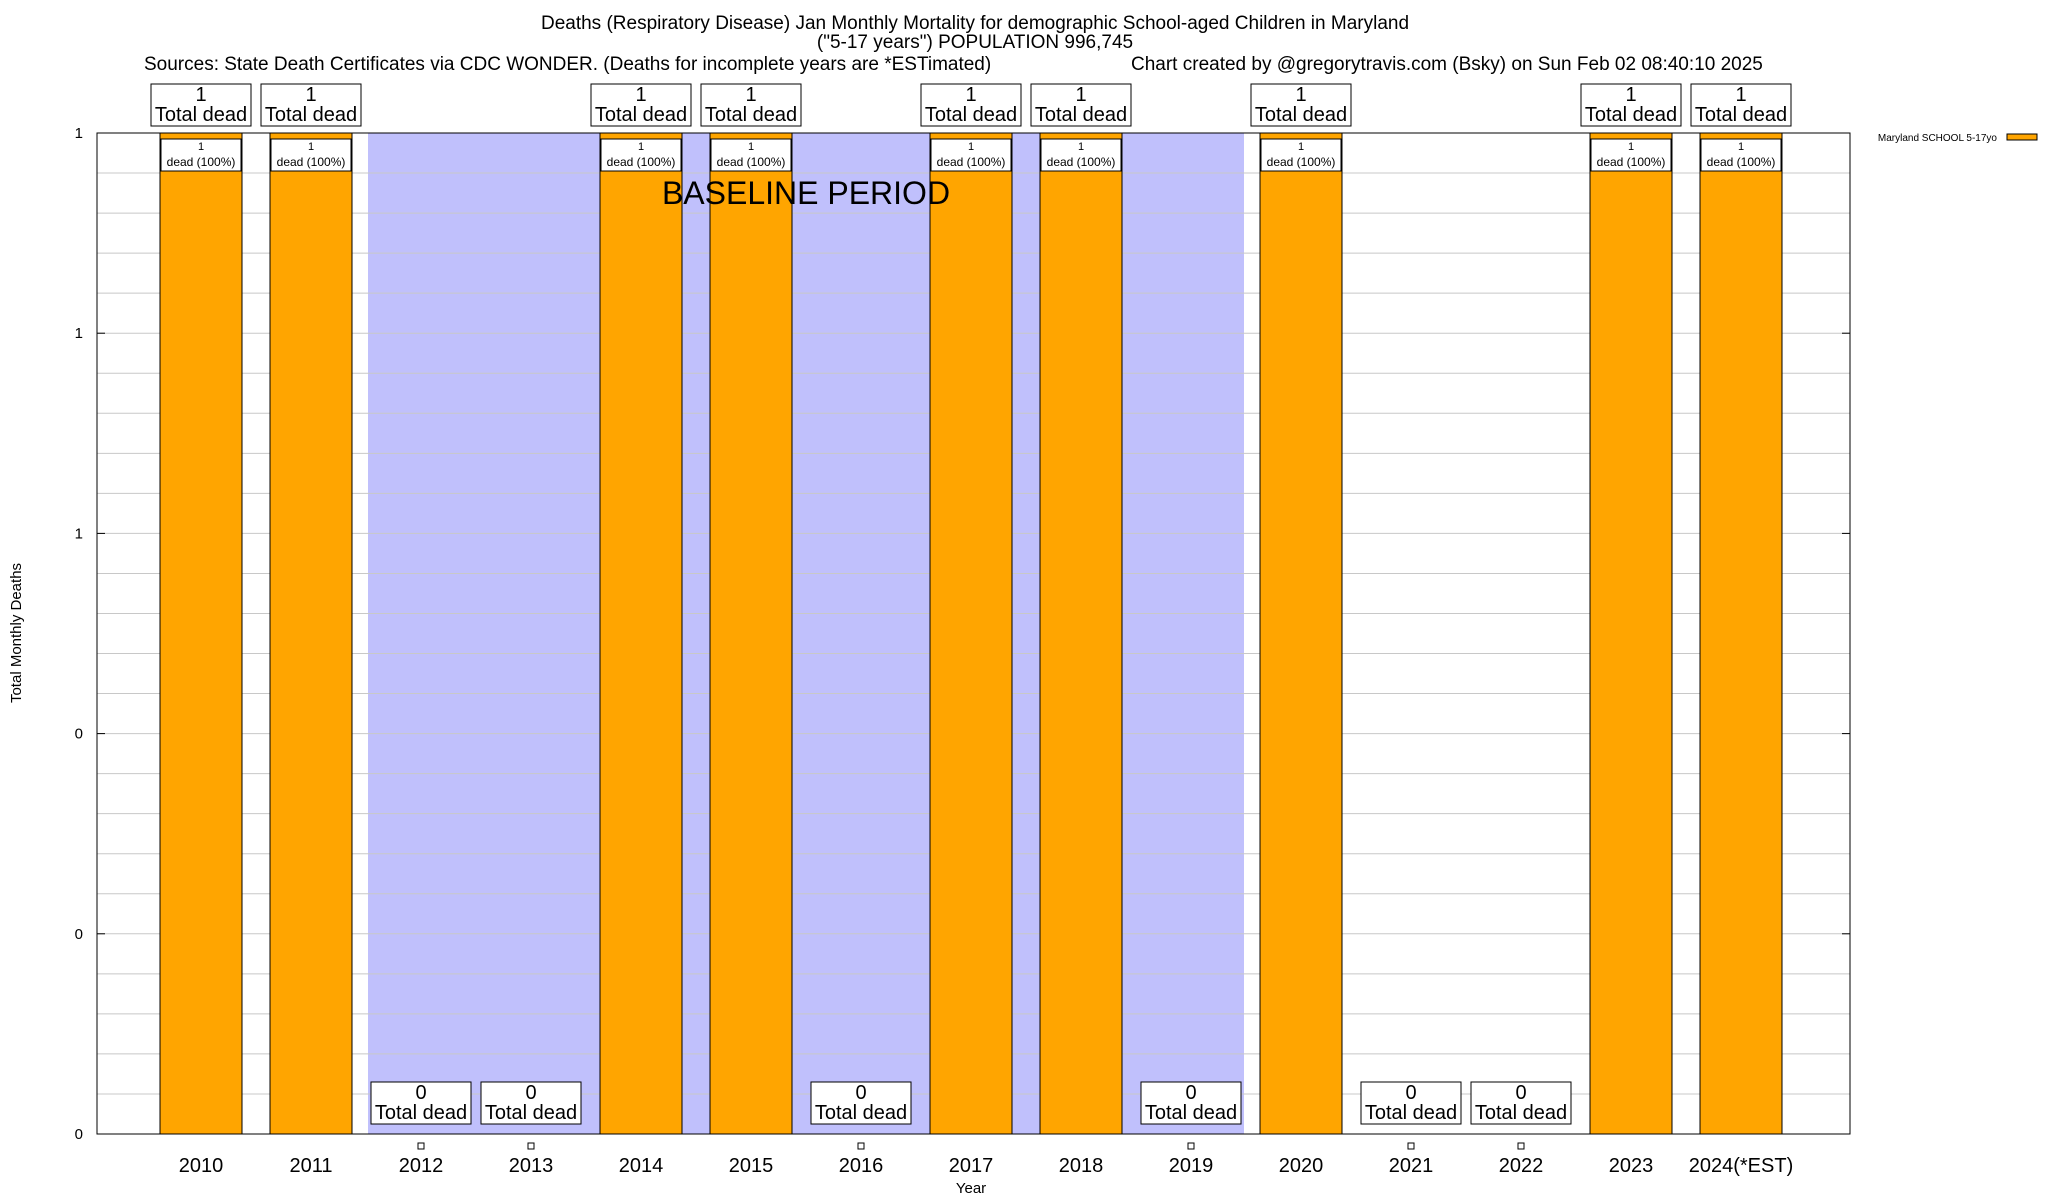  I want to click on x-tick-label-2017: 2017, so click(971, 1166).